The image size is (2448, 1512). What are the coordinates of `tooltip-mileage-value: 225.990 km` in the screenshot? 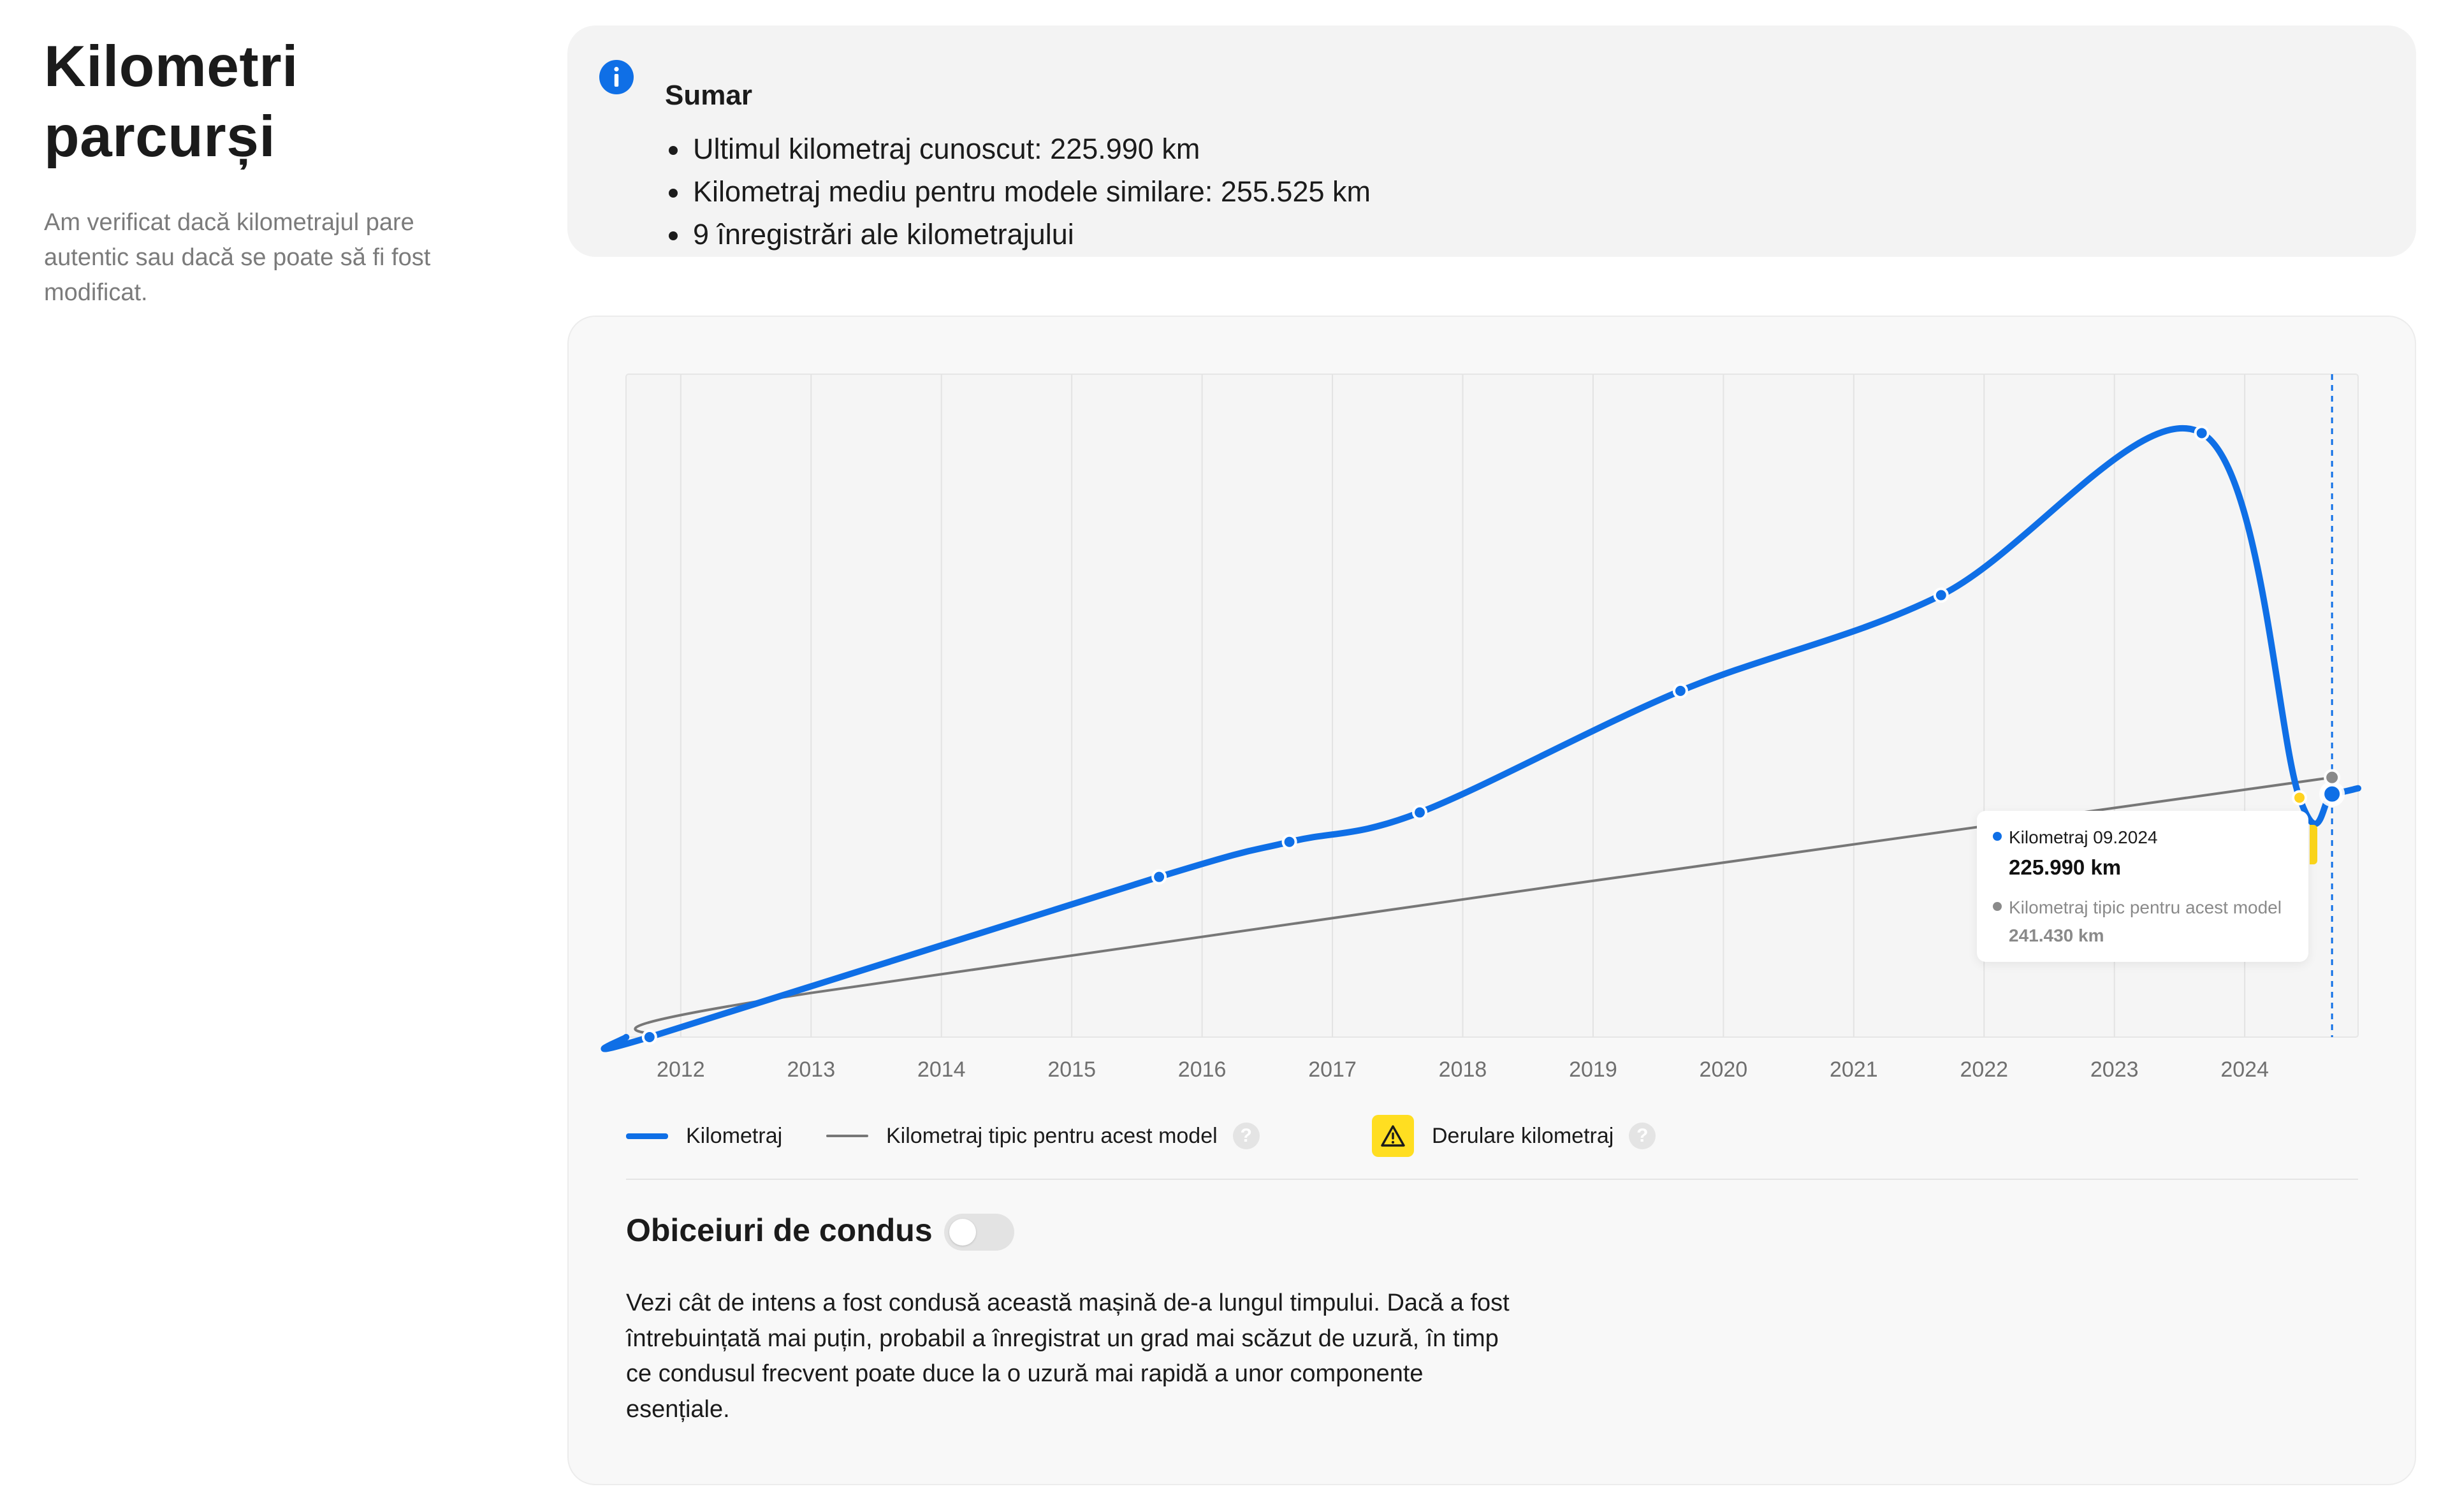 It's located at (2065, 867).